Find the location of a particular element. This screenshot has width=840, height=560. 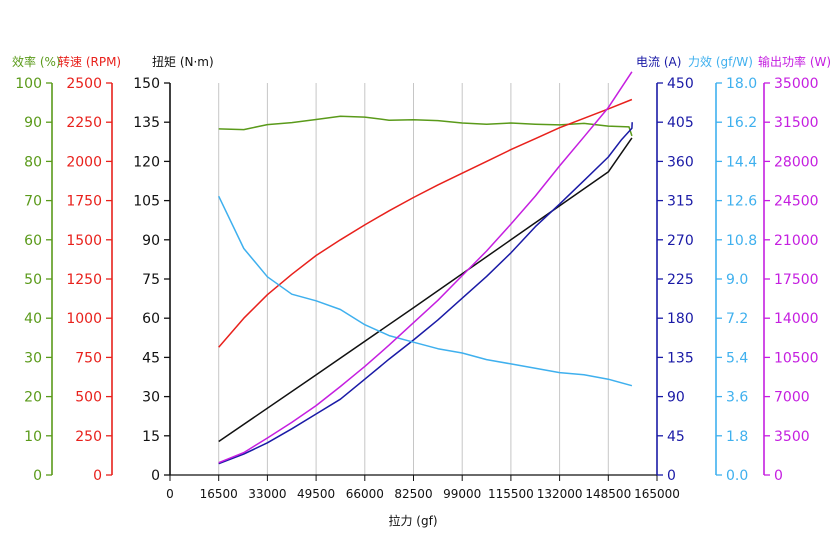

y-tick-label-torque: 60 is located at coordinates (151, 319).